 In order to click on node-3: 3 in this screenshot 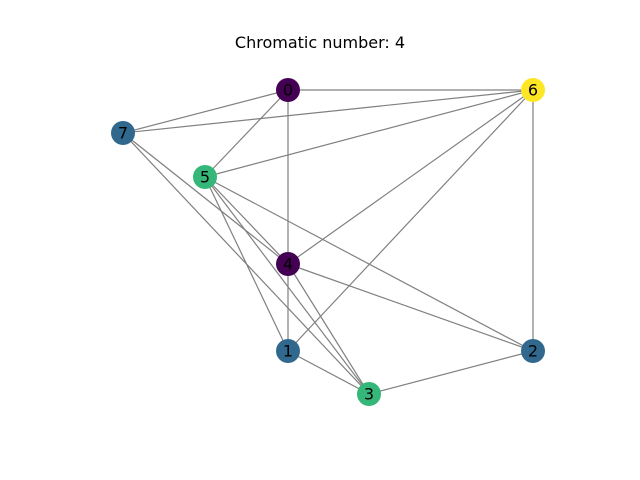, I will do `click(369, 394)`.